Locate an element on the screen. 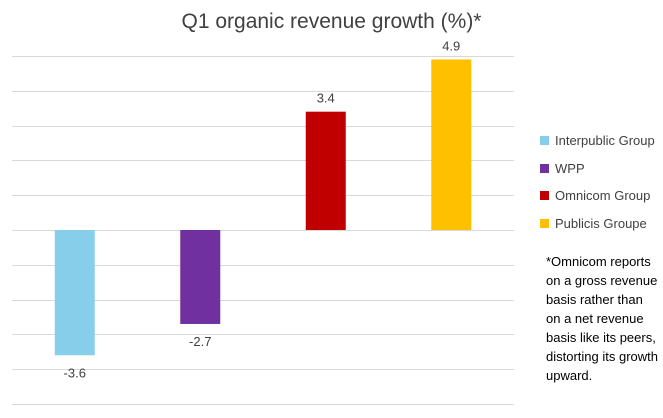 The image size is (663, 418). legend-item-publicis: Publicis Groupe is located at coordinates (599, 224).